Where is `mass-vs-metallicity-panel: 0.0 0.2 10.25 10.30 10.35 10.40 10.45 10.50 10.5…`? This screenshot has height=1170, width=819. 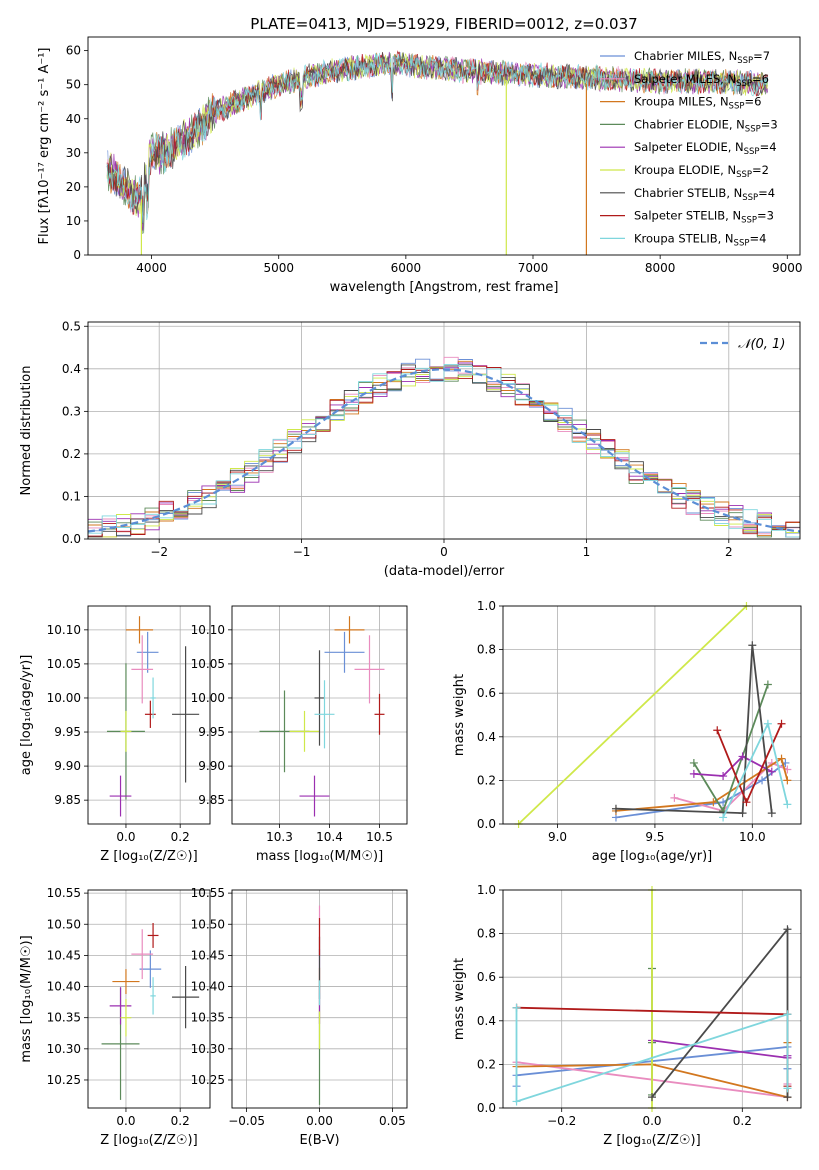
mass-vs-metallicity-panel: 0.0 0.2 10.25 10.30 10.35 10.40 10.45 10.50 10.5… is located at coordinates (115, 1017).